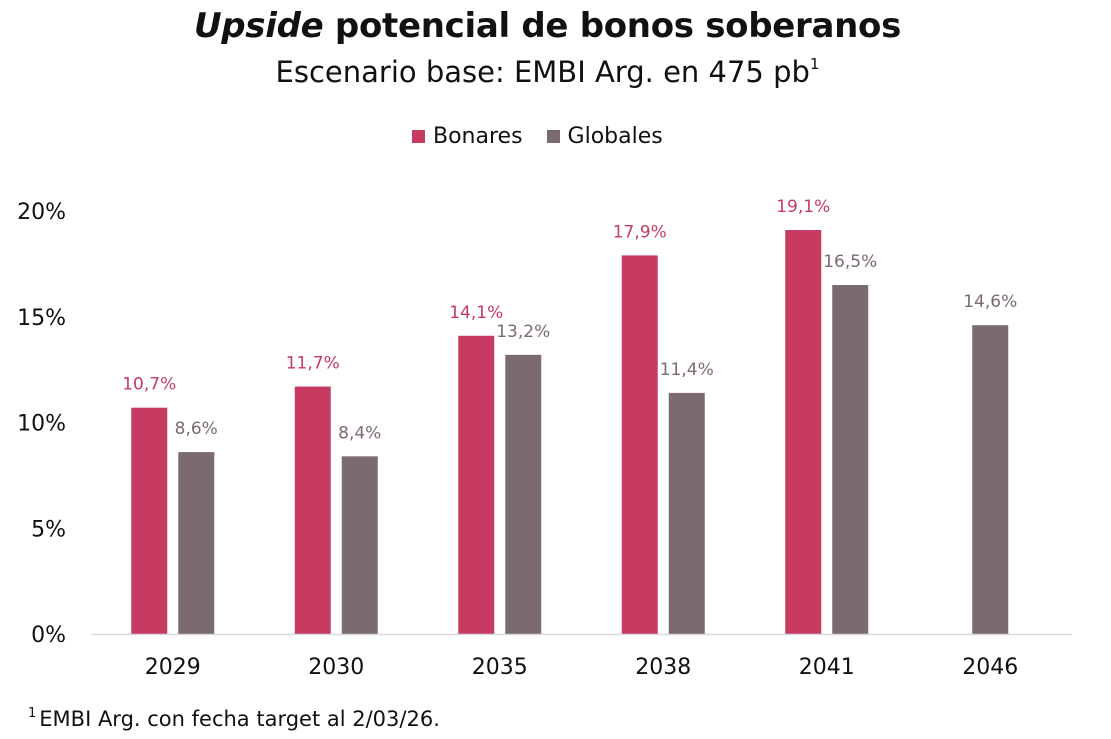 The image size is (1111, 739). I want to click on data-label-bonares-2041: 19,1%, so click(803, 207).